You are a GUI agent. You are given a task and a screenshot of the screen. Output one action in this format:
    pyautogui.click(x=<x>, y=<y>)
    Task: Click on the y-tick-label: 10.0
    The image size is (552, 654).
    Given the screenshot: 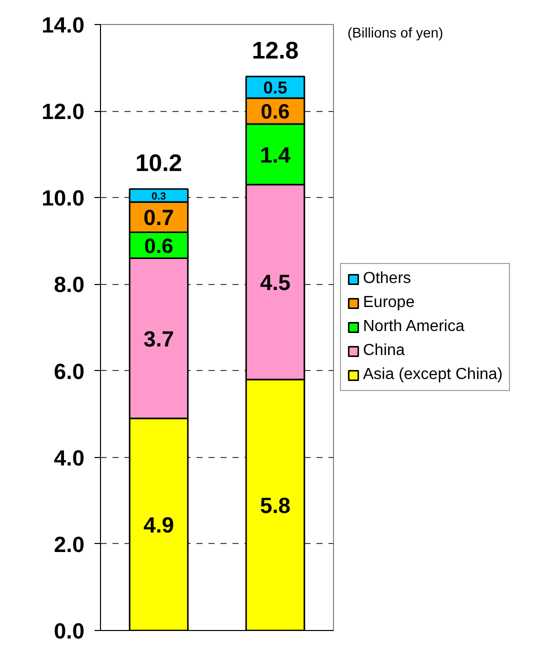 What is the action you would take?
    pyautogui.click(x=63, y=198)
    